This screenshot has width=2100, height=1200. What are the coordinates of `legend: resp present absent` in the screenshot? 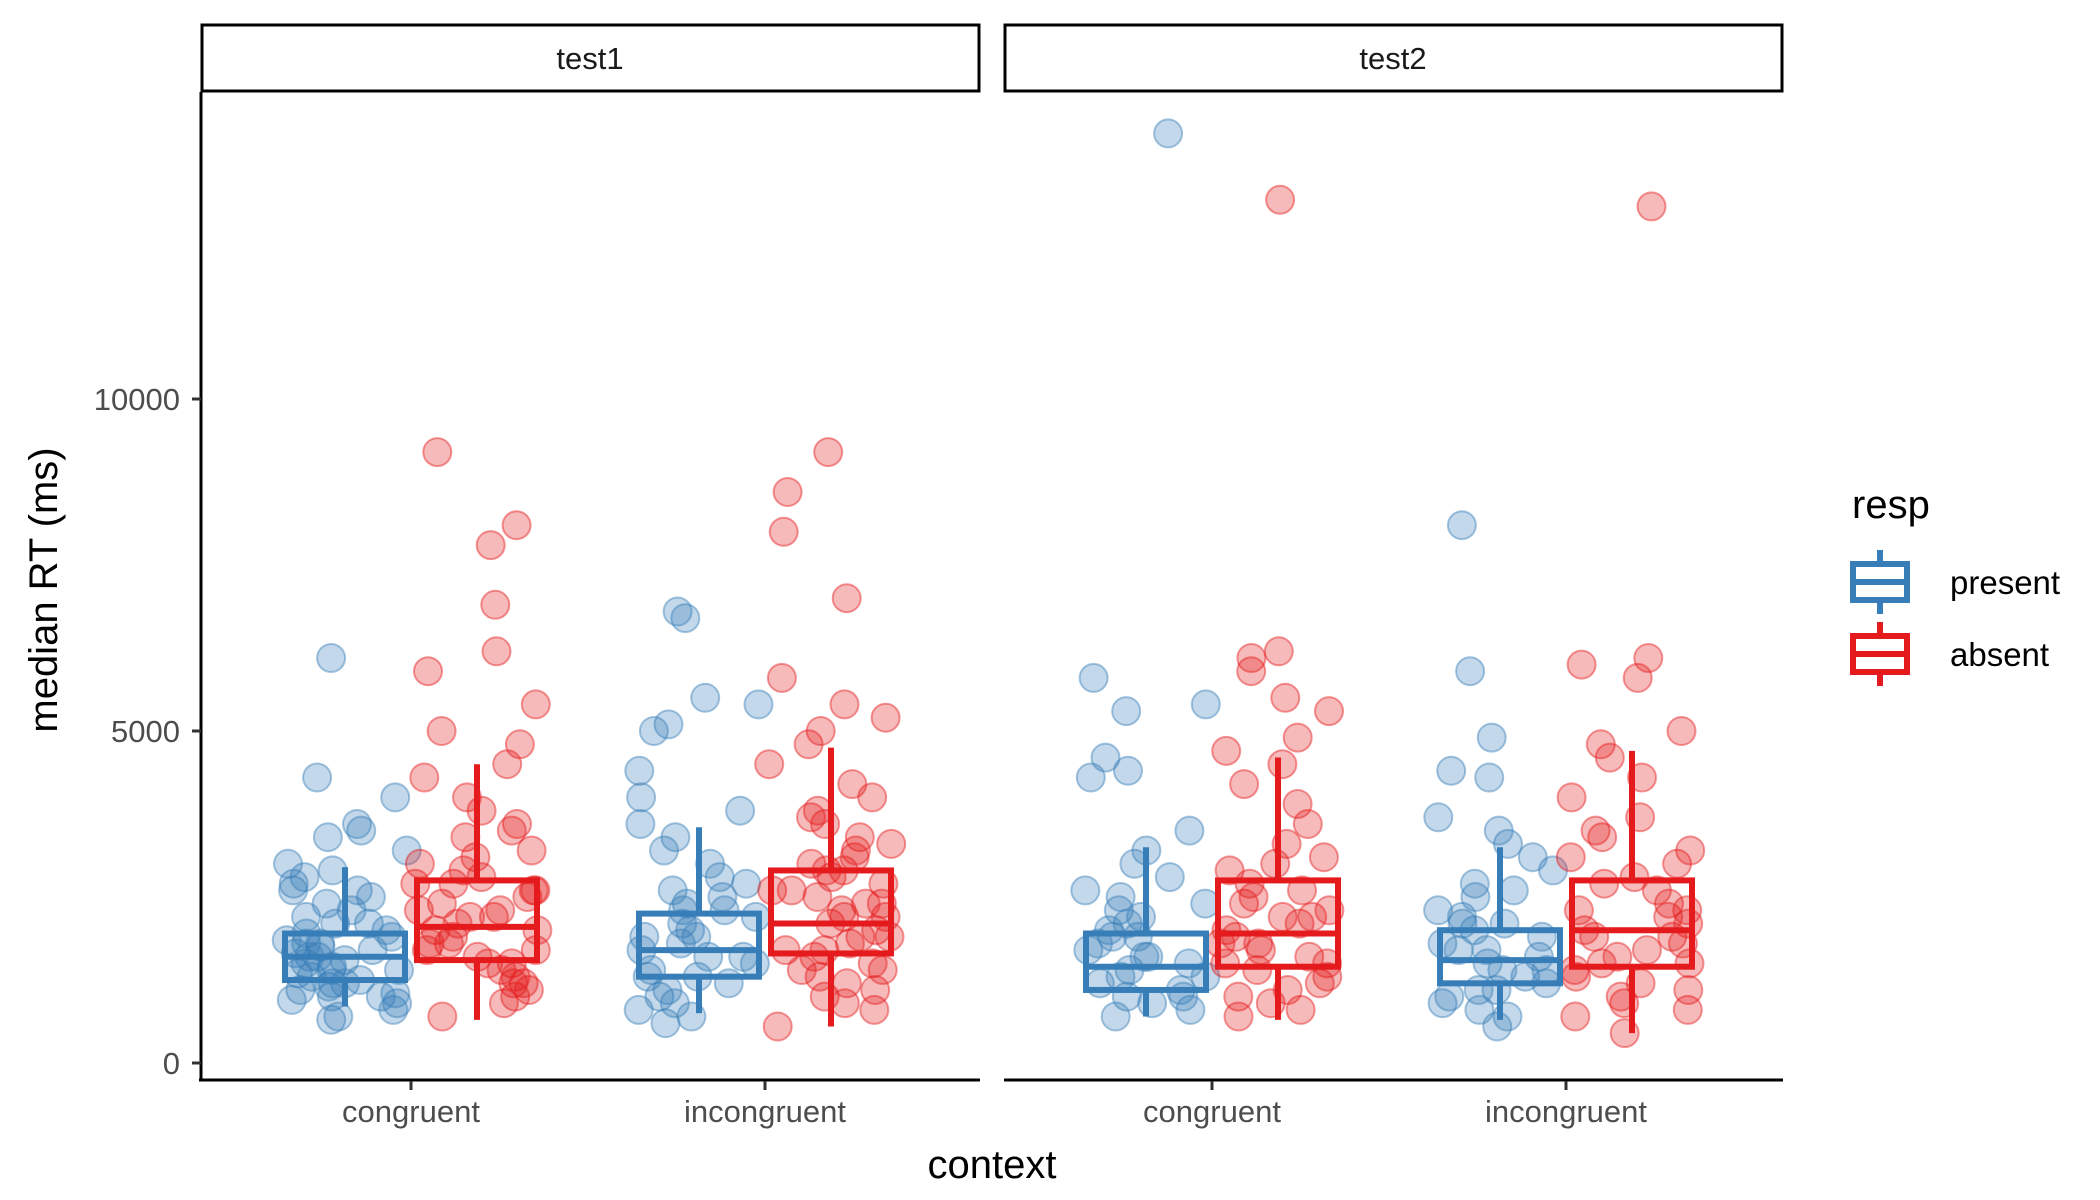 It's located at (1955, 584).